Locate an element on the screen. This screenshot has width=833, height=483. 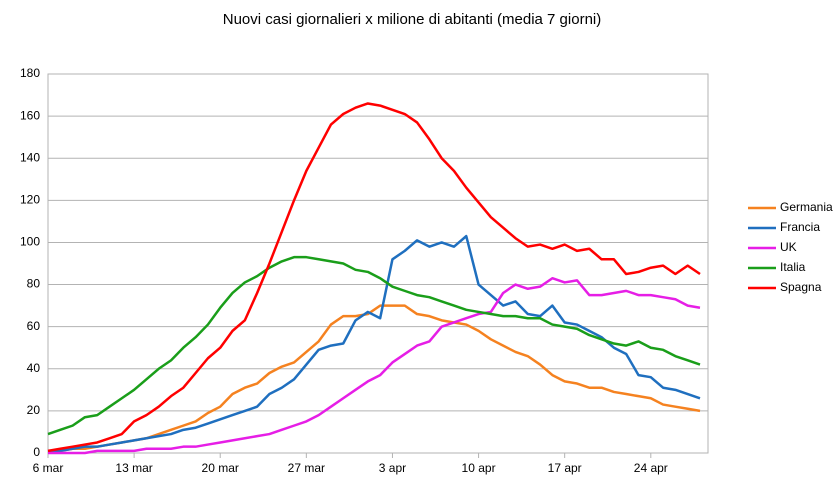
legend-label: UK is located at coordinates (788, 247).